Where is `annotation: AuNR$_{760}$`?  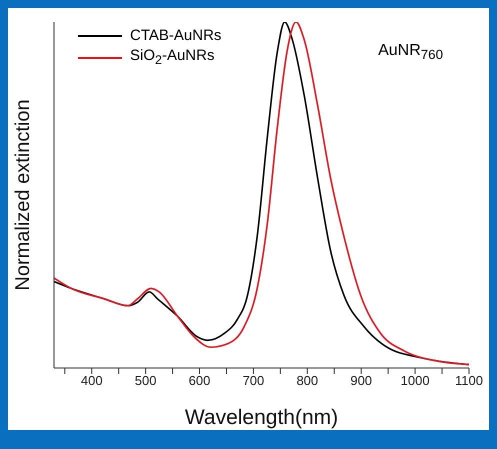 annotation: AuNR$_{760}$ is located at coordinates (410, 52).